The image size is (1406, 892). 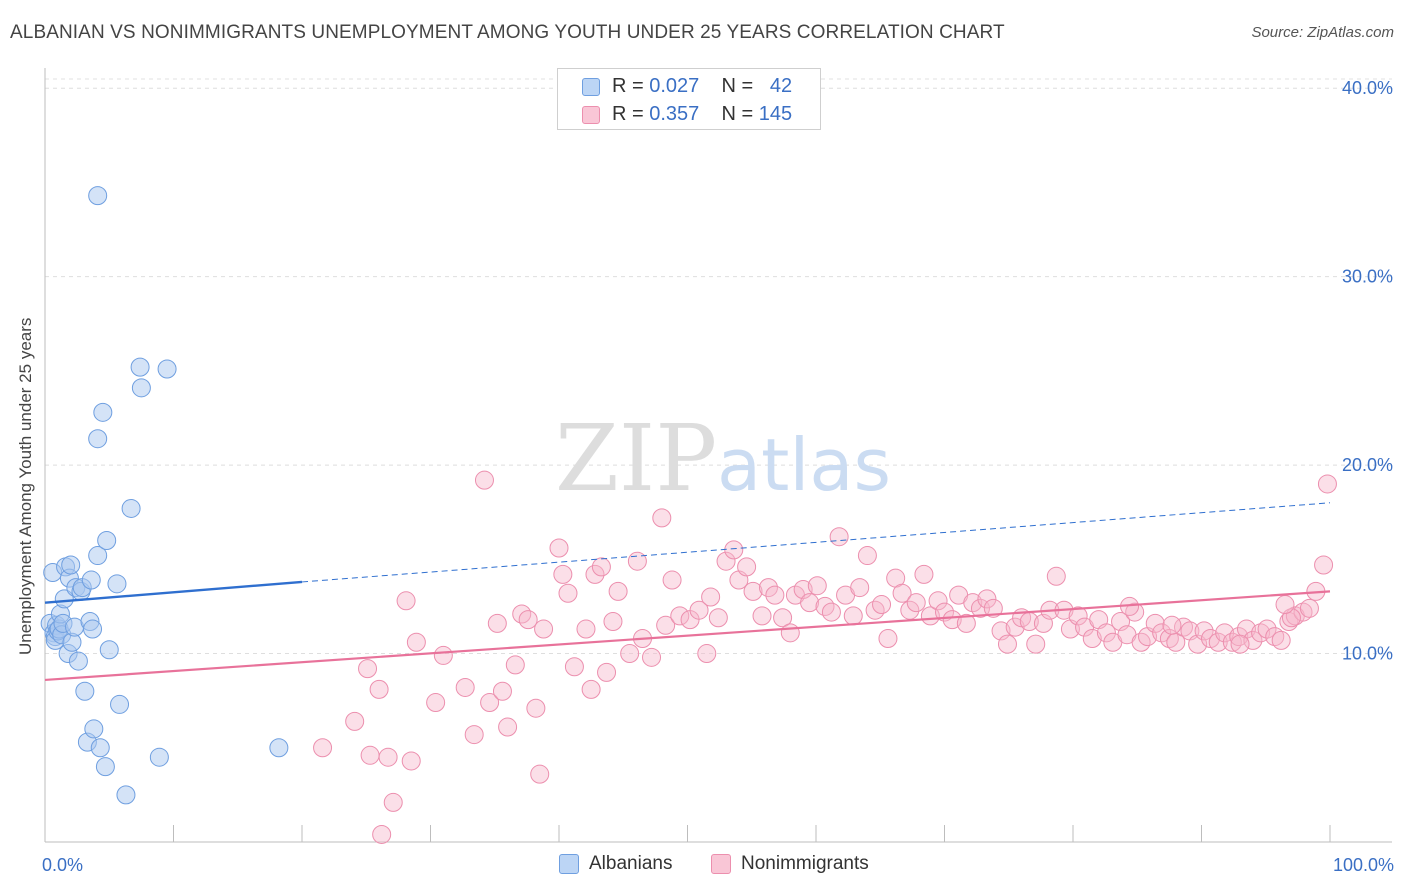 I want to click on legend-swatch-albanians, so click(x=591, y=87).